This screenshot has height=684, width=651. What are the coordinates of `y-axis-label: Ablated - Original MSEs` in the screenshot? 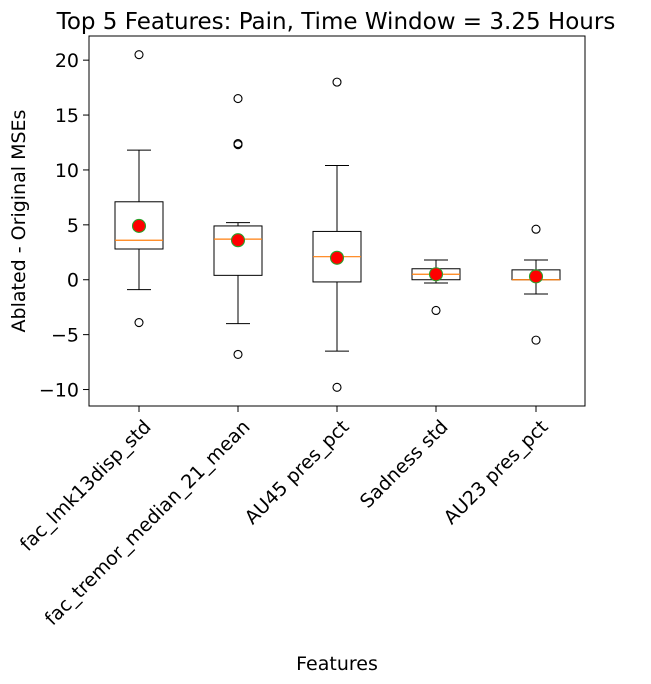 It's located at (19, 221).